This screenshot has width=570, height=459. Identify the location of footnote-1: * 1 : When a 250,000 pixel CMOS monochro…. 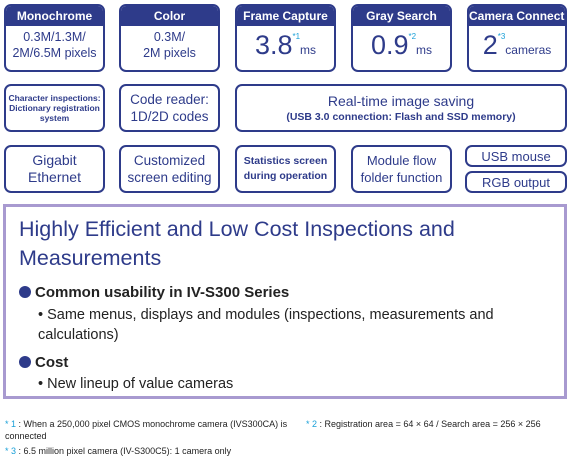
(152, 430).